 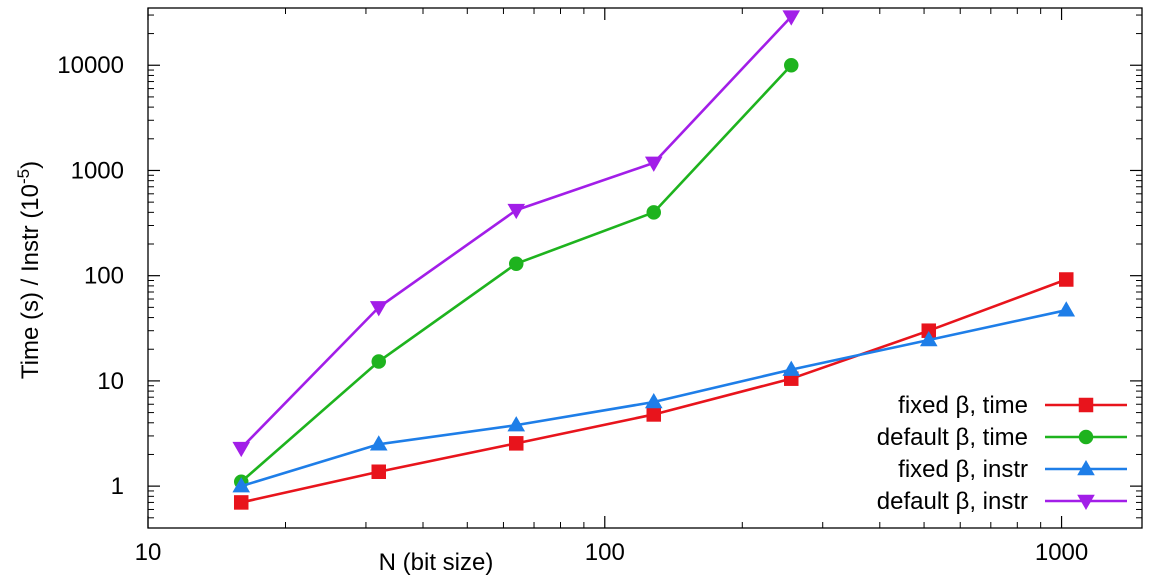 I want to click on legend-item: default β, time, so click(x=1002, y=437).